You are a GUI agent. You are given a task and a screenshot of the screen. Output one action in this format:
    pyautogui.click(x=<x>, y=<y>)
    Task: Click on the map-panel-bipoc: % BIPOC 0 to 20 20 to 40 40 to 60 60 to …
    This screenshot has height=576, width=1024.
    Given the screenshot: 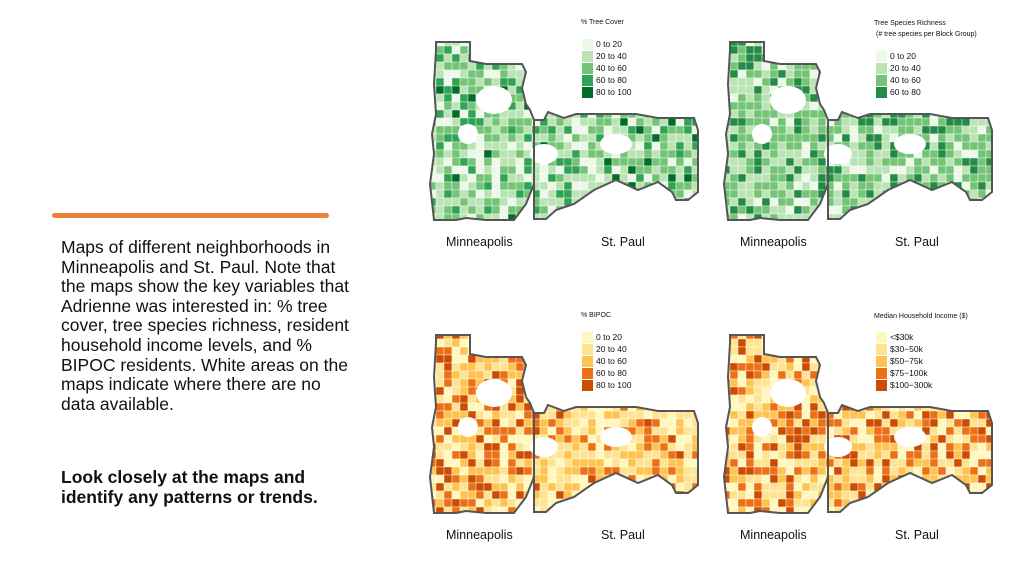 What is the action you would take?
    pyautogui.click(x=571, y=437)
    